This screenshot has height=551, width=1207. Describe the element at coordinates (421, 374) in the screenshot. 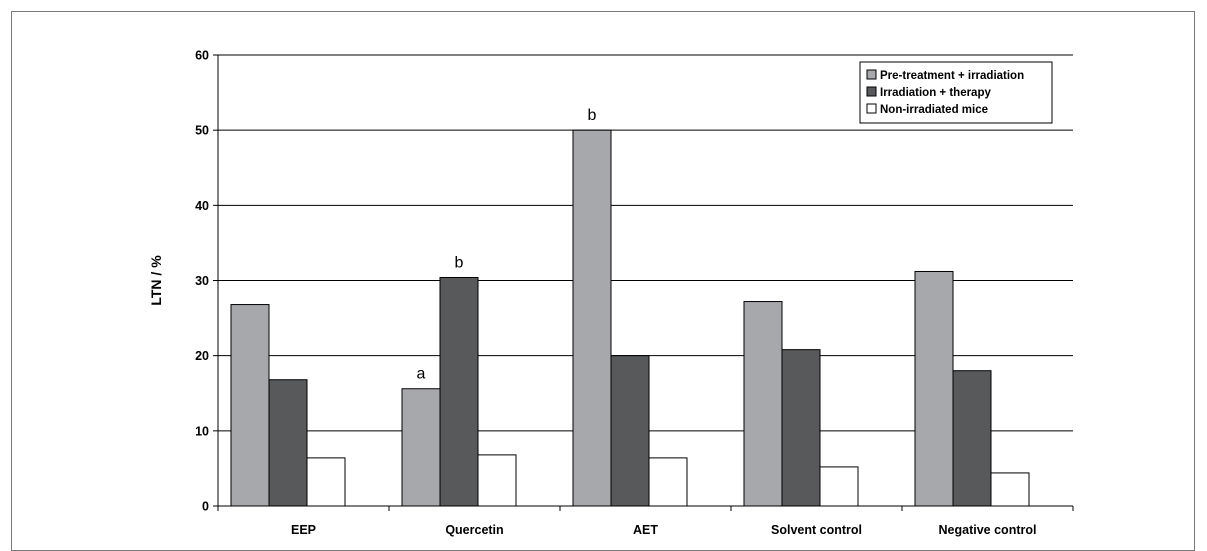

I see `significance-letter: a` at that location.